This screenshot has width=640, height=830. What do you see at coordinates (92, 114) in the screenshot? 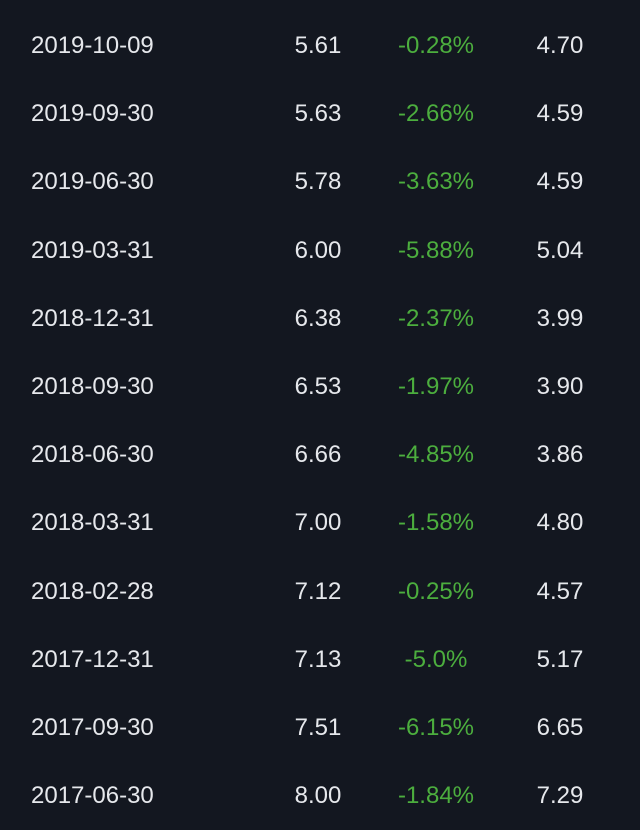
I see `date-cell: 2019-09-30` at bounding box center [92, 114].